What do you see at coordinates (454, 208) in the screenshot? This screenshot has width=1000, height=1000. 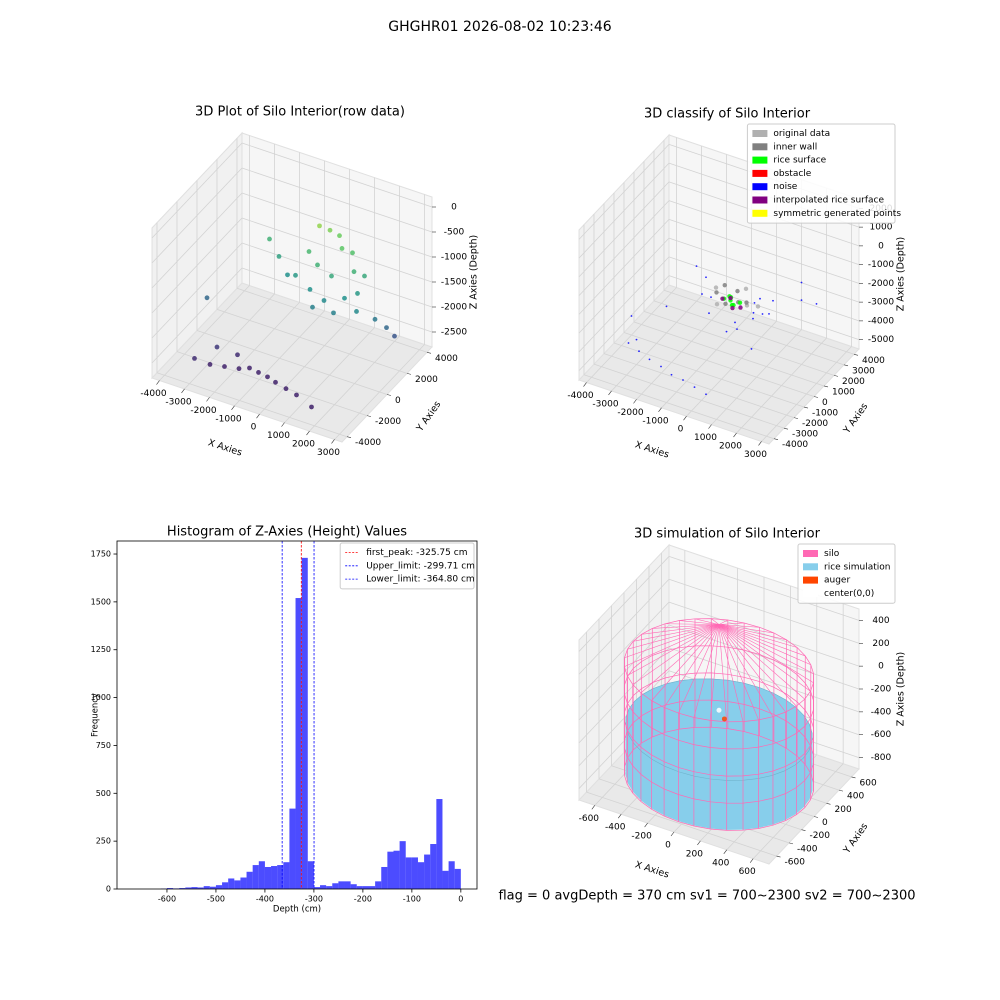 I see `z-tick-label: 0` at bounding box center [454, 208].